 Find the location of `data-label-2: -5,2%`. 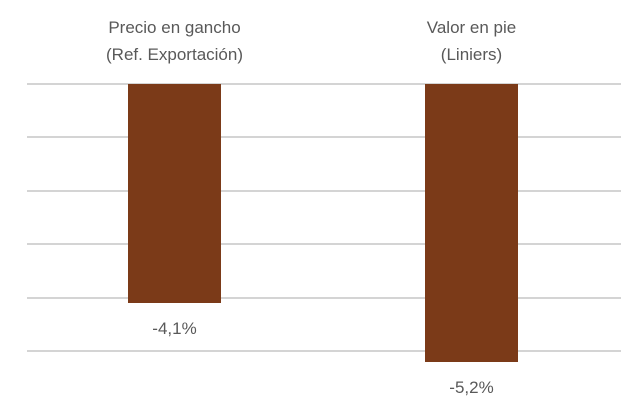

data-label-2: -5,2% is located at coordinates (471, 387).